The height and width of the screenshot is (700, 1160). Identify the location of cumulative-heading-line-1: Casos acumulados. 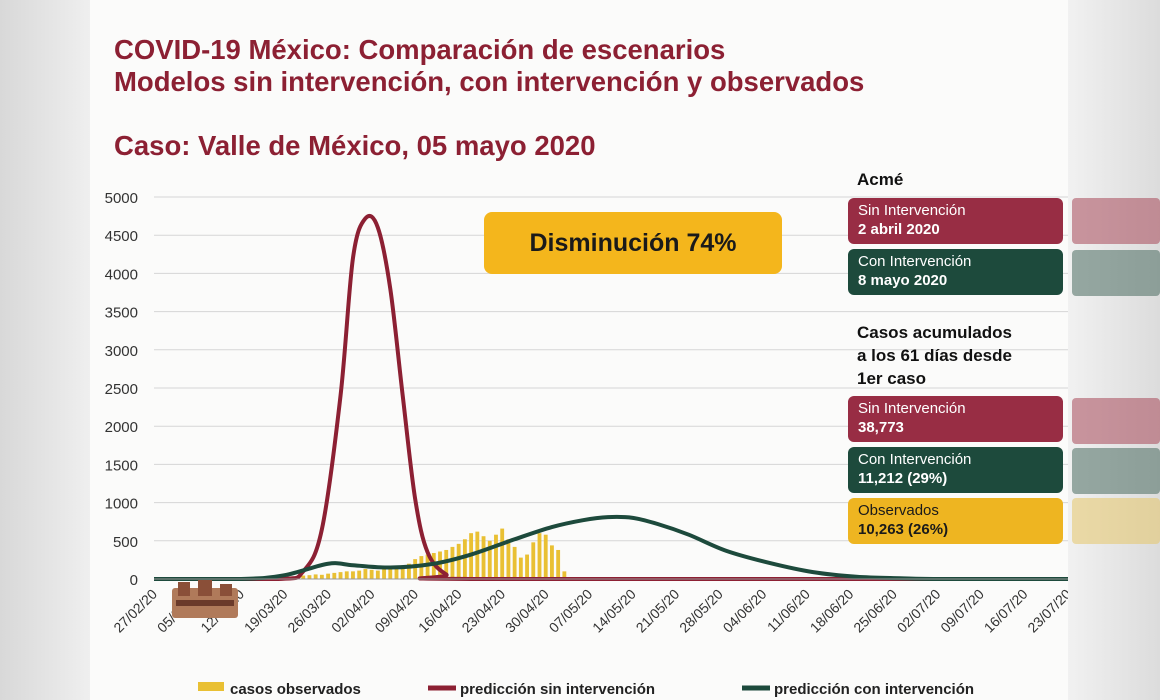
(934, 332).